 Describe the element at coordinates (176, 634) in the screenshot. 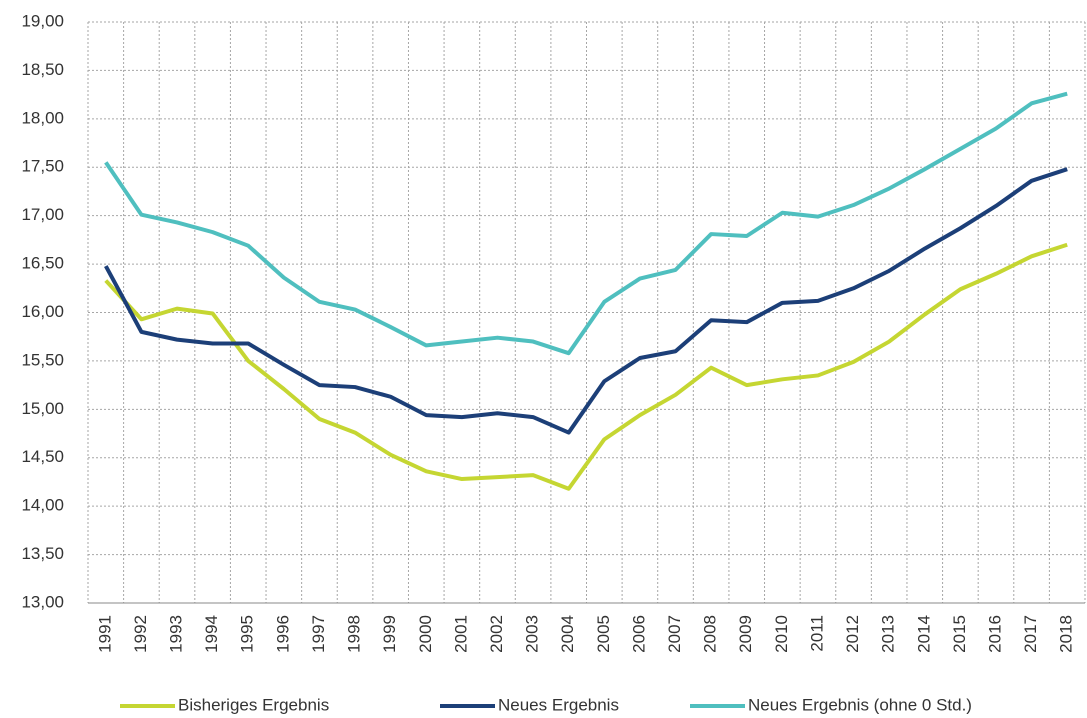

I see `x-tick-label: 1993` at that location.